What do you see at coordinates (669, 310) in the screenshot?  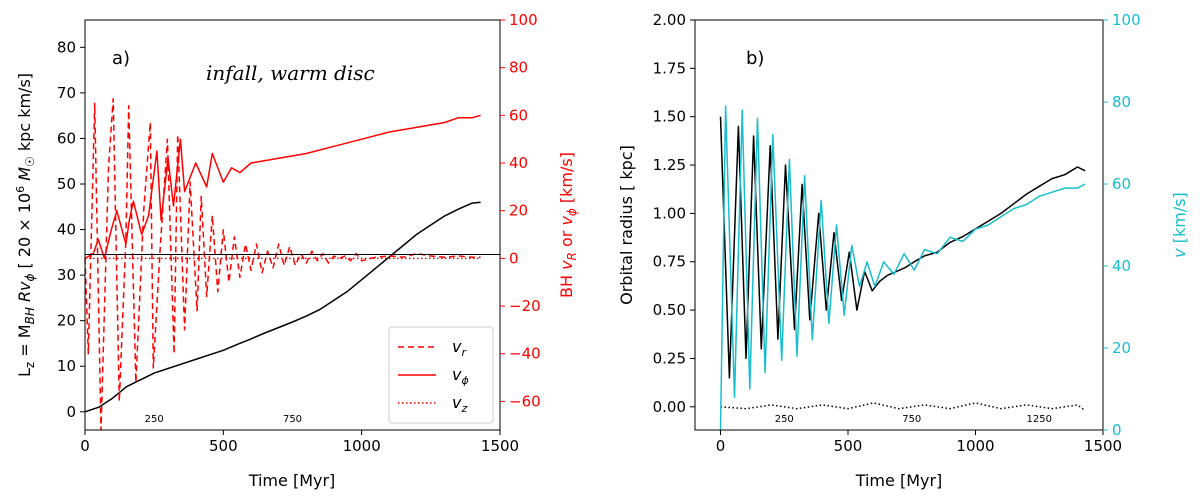 I see `y-tick-label: 0.50` at bounding box center [669, 310].